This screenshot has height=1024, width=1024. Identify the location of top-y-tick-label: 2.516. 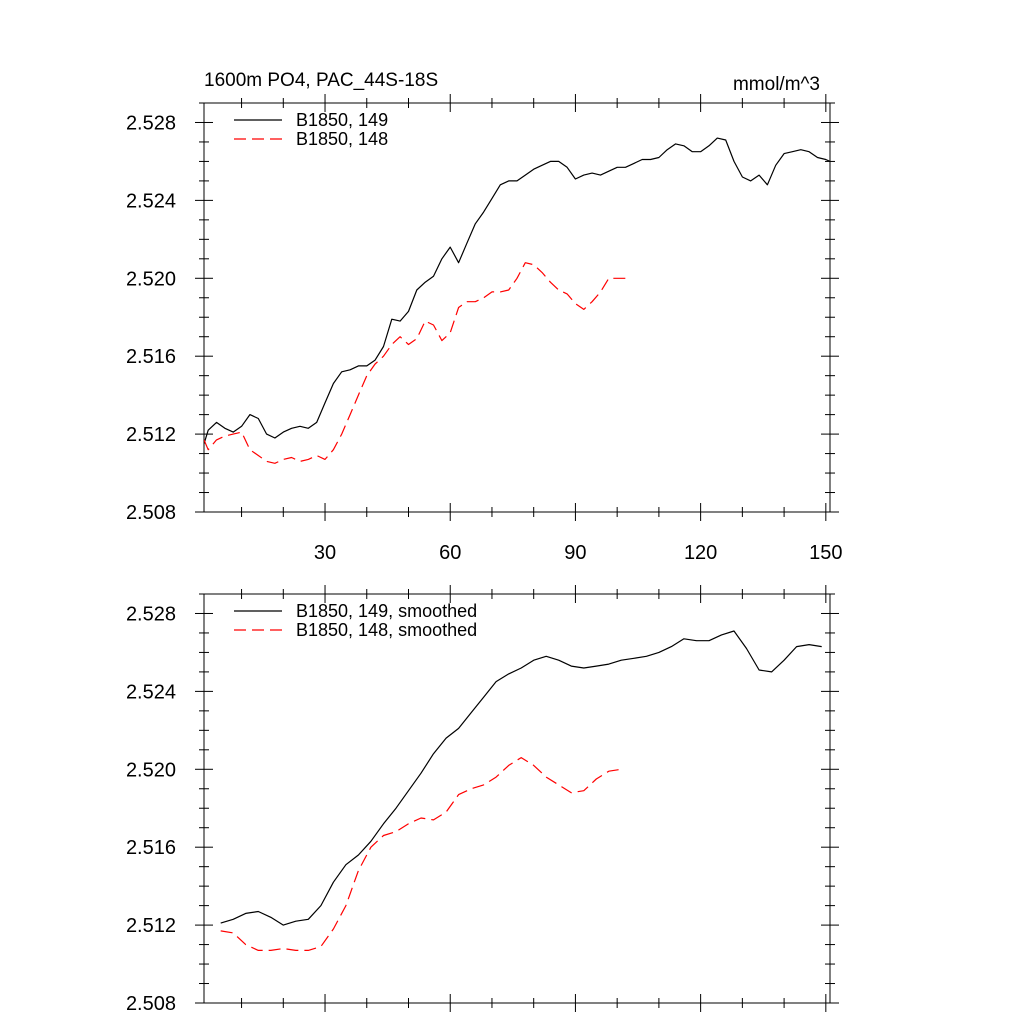
(151, 357).